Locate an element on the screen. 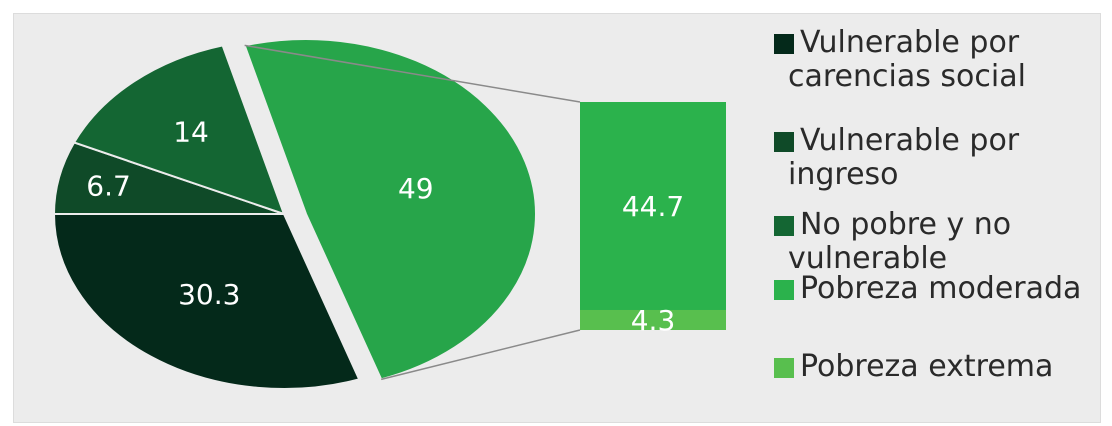 The width and height of the screenshot is (1112, 426). legend-label: Pobreza moderada is located at coordinates (940, 288).